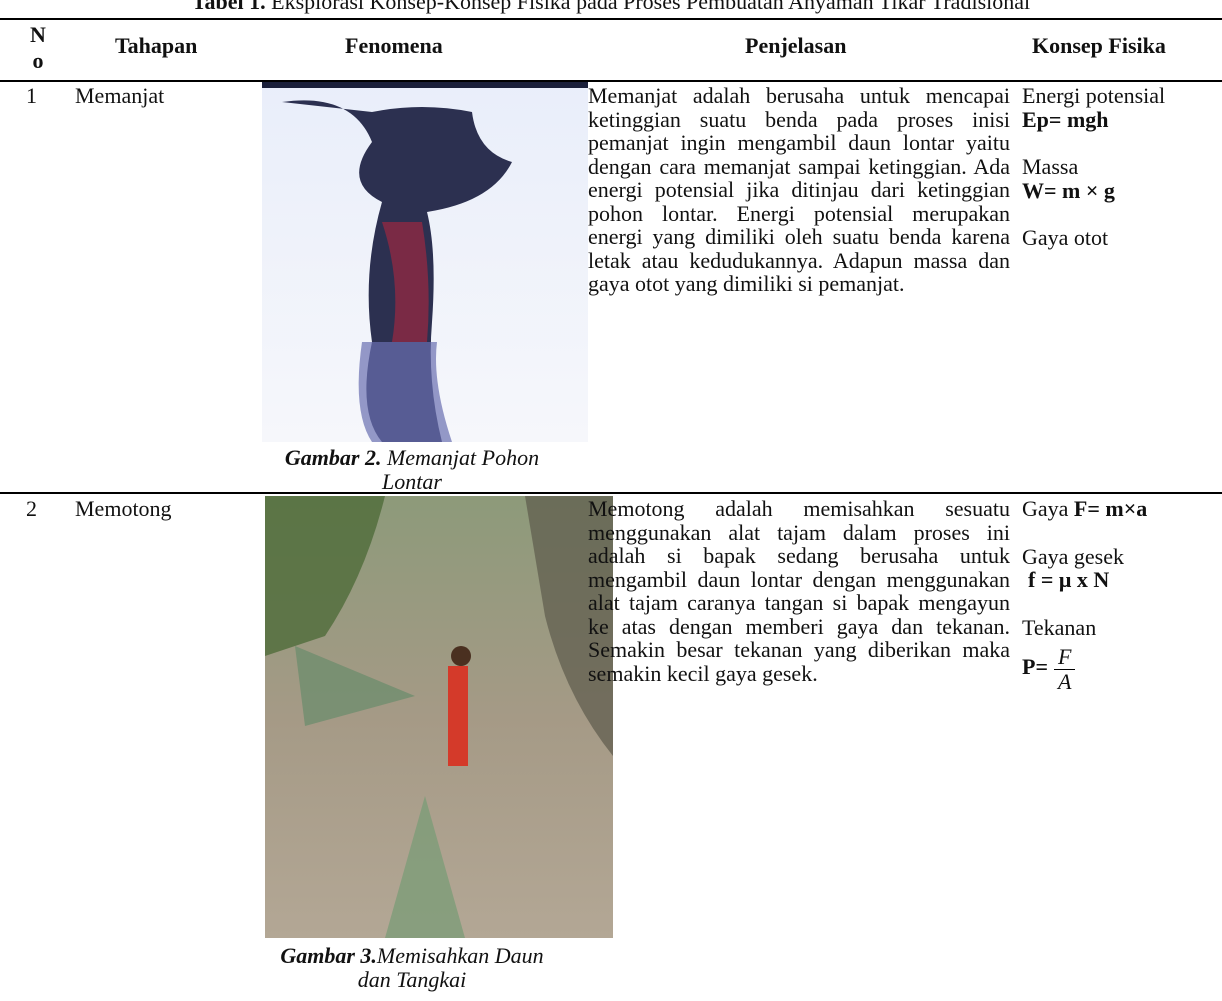 This screenshot has height=1001, width=1222. I want to click on row-tahapan: Memotong, so click(123, 508).